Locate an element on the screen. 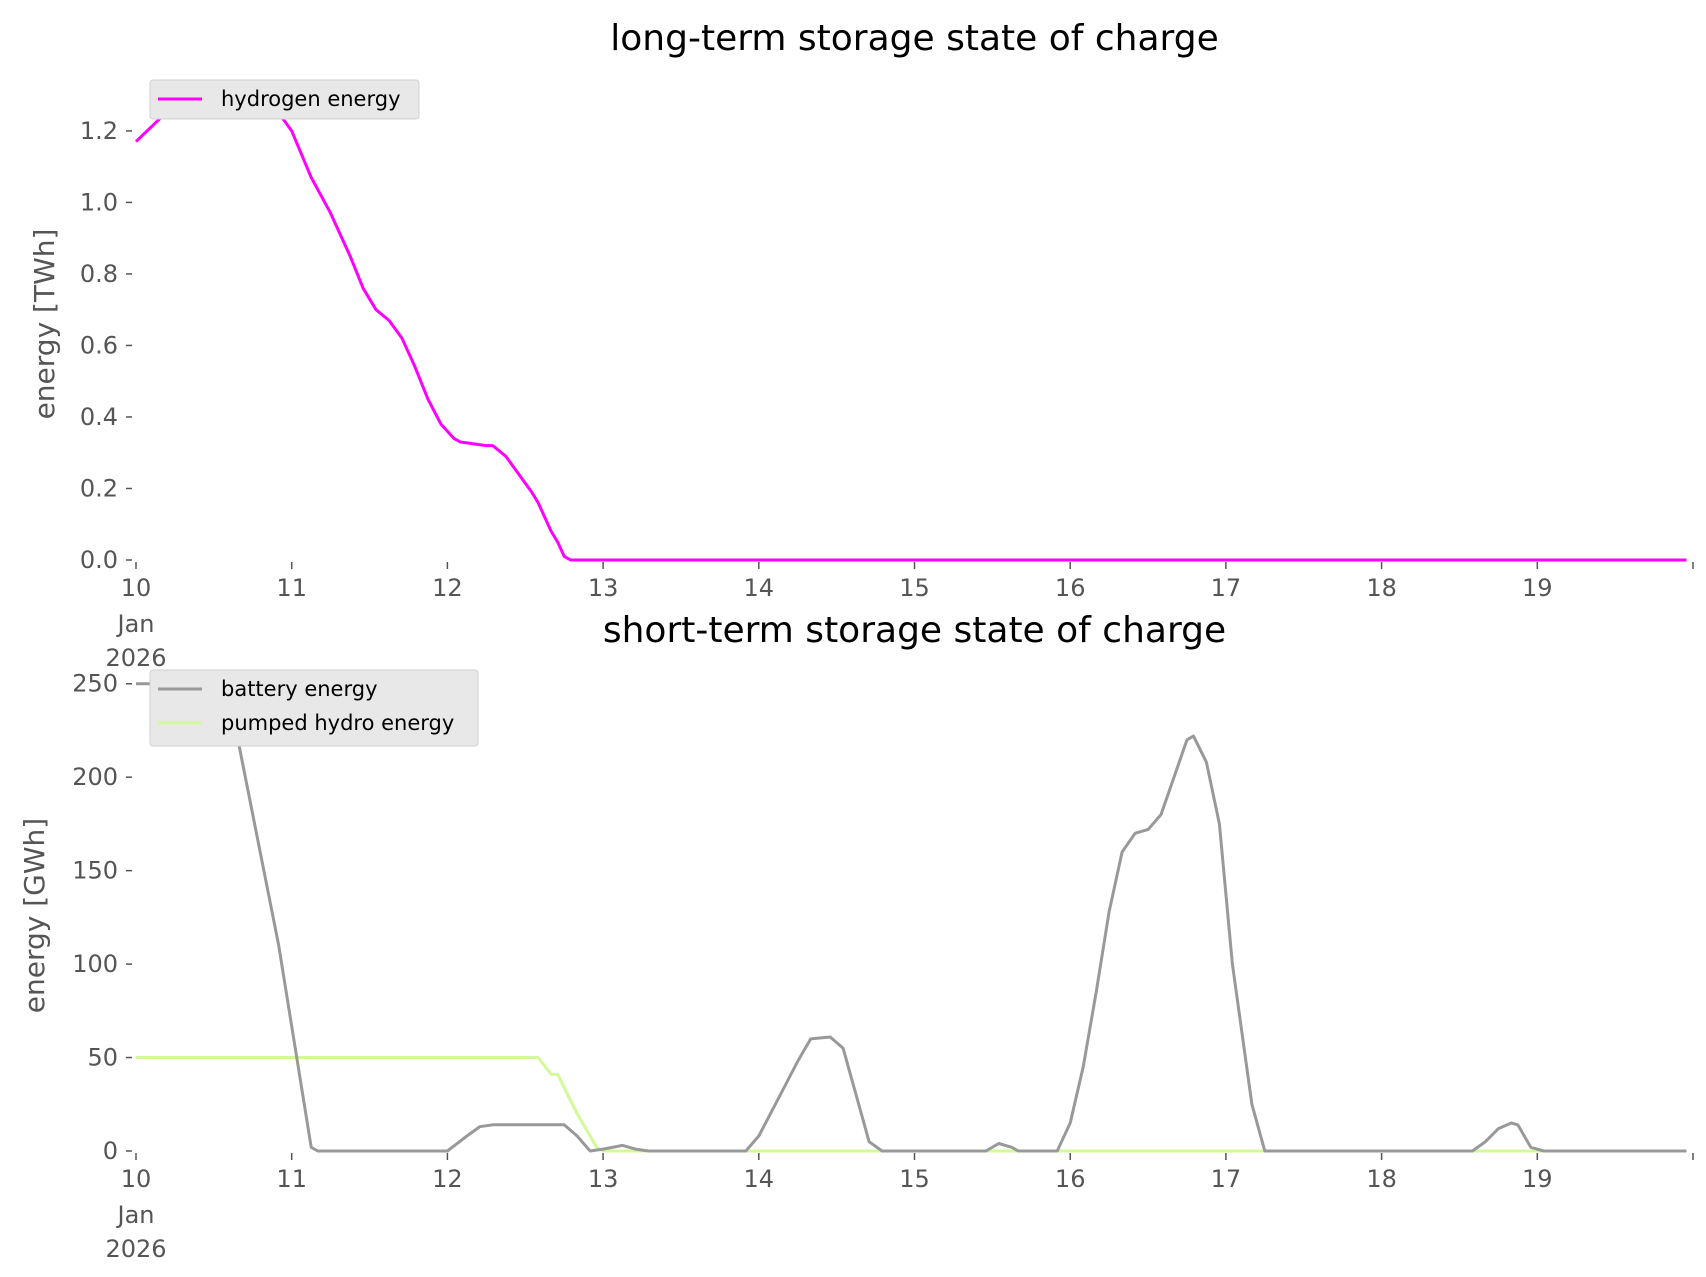 The height and width of the screenshot is (1277, 1706). y-tick-label: 100 is located at coordinates (95, 964).